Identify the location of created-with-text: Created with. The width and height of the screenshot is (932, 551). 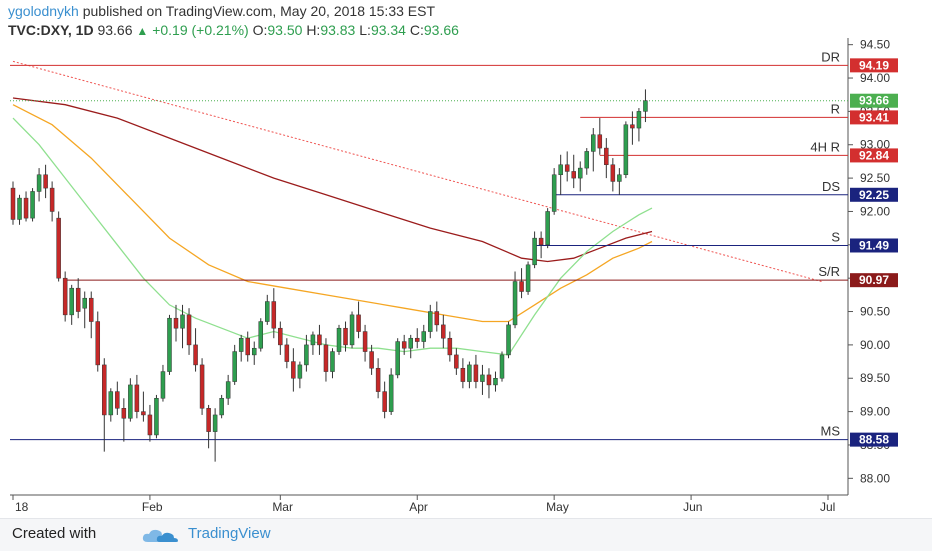
(54, 533).